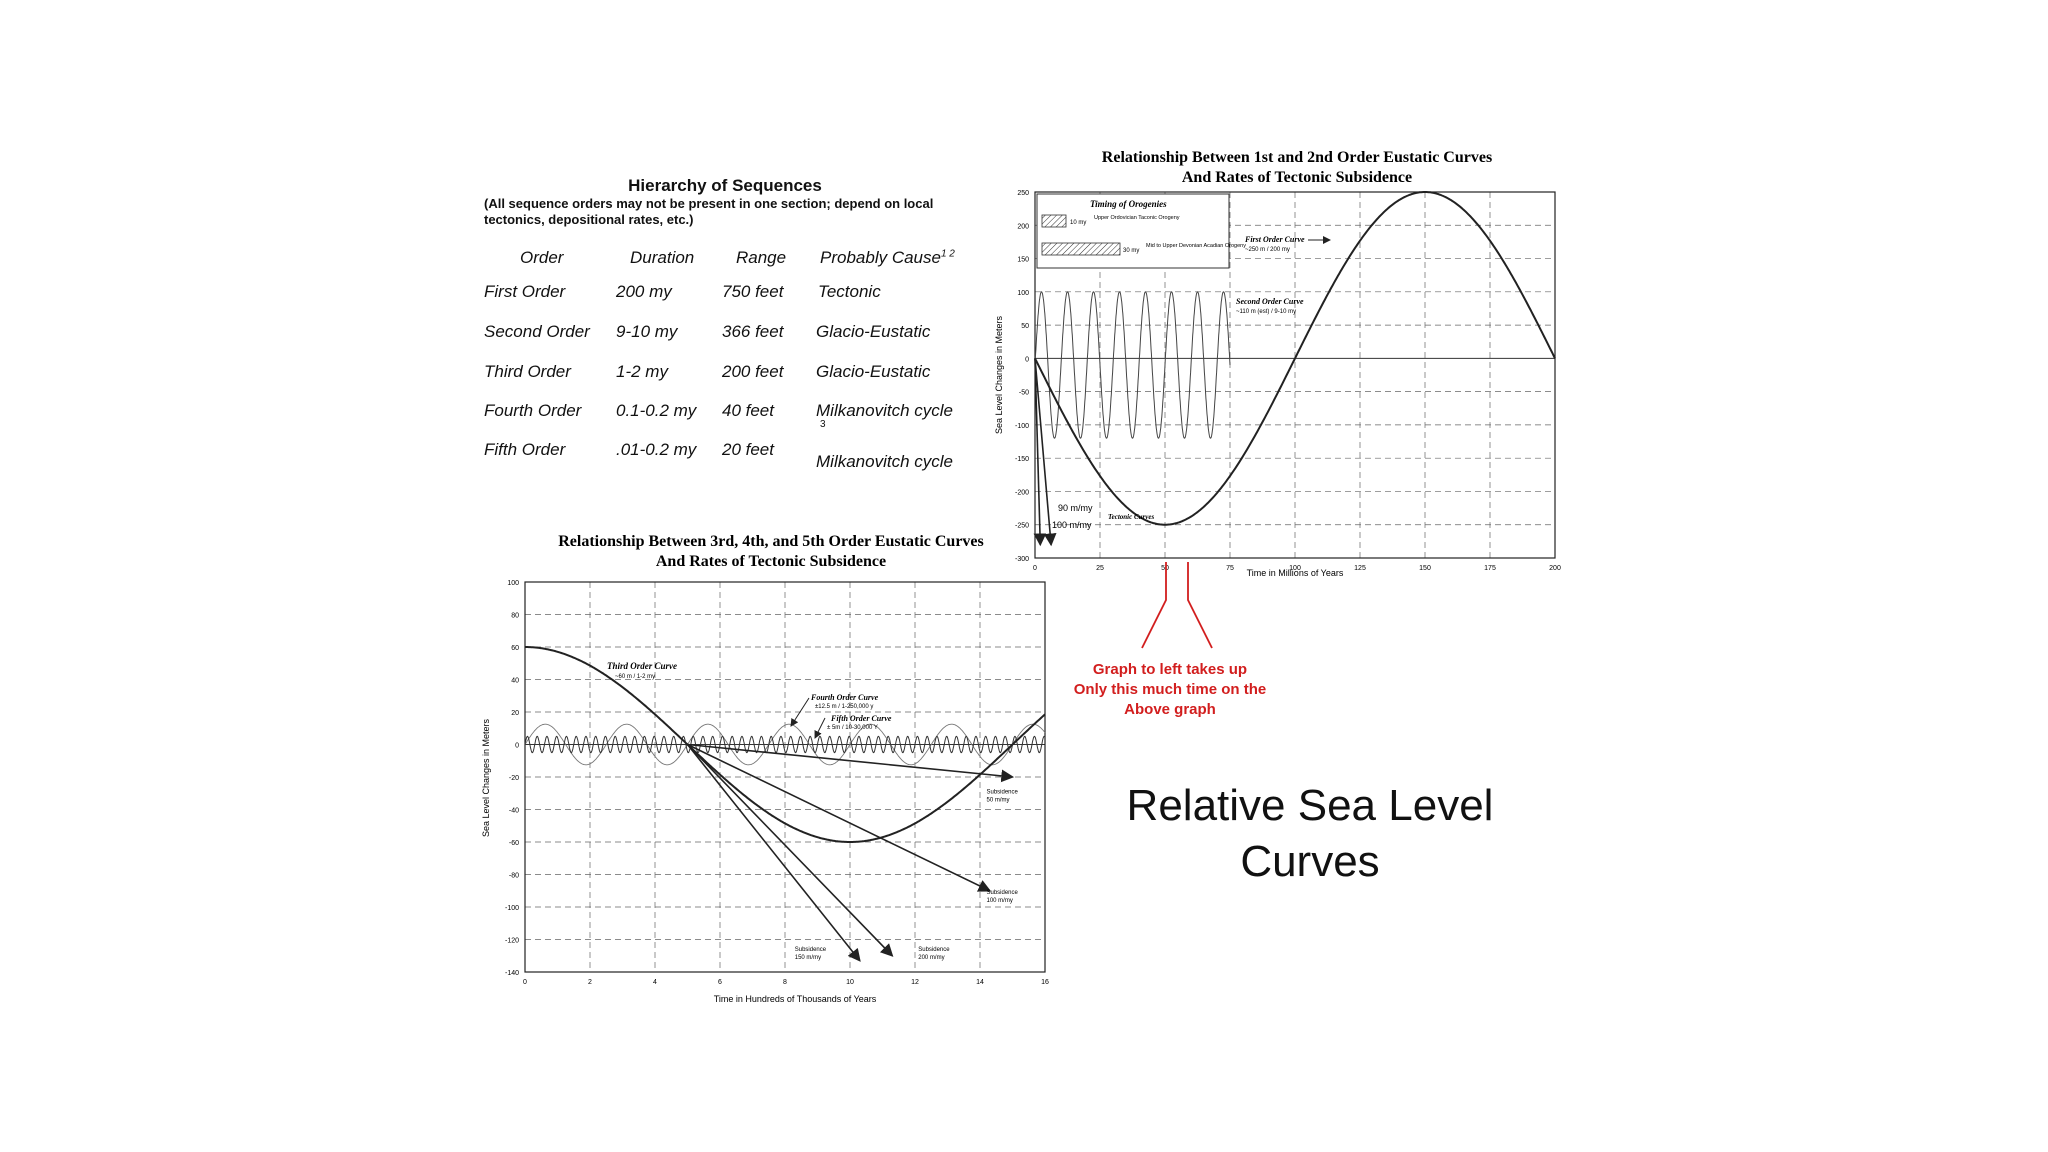 This screenshot has height=1152, width=2048. Describe the element at coordinates (844, 697) in the screenshot. I see `fourth-order-label: Fourth Order Curve` at that location.